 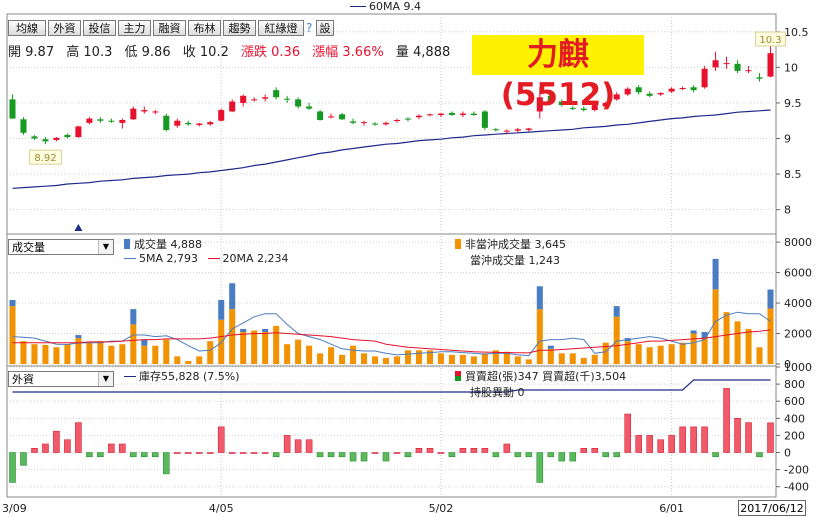 I want to click on daytrade-legend: 當沖成交量 1,243, so click(x=515, y=260).